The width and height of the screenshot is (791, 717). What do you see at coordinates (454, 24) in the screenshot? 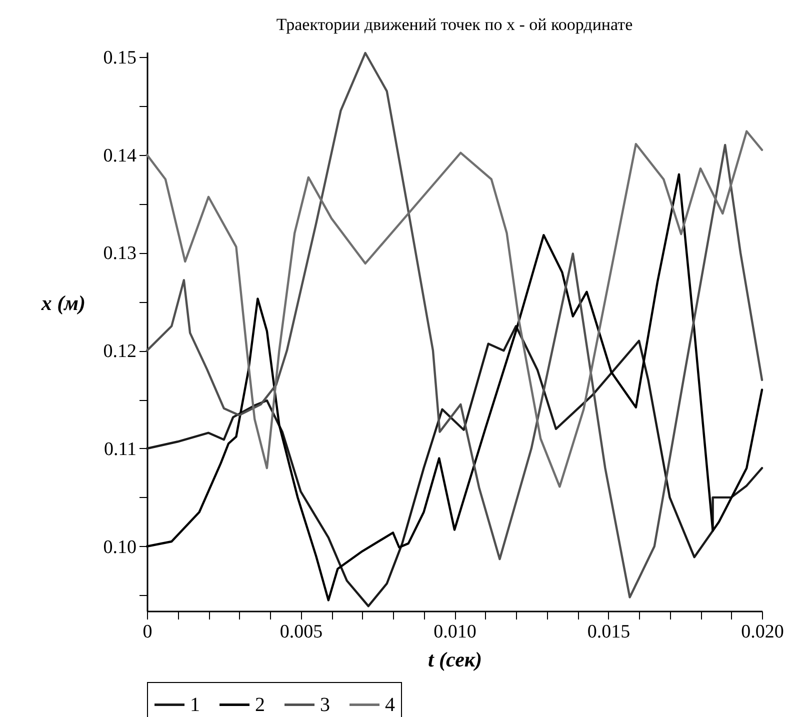
I see `chart-title: Траектории движений точек по x - ой координате` at bounding box center [454, 24].